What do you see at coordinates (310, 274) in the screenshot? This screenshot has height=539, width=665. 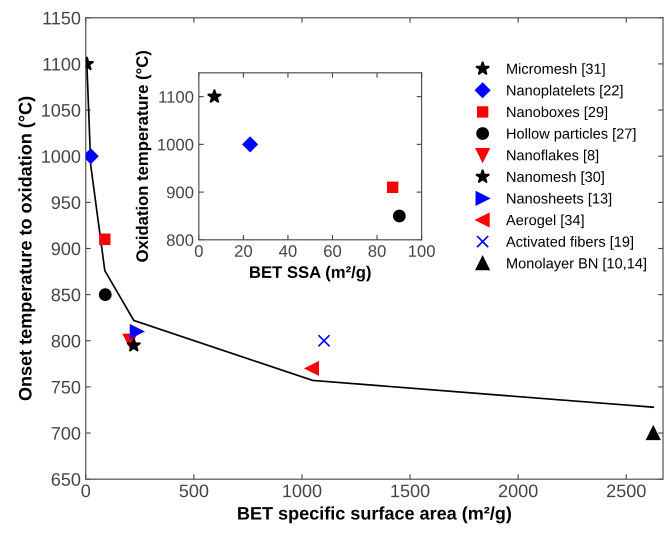 I see `x-axis-title: BET SSA (m²/g)` at bounding box center [310, 274].